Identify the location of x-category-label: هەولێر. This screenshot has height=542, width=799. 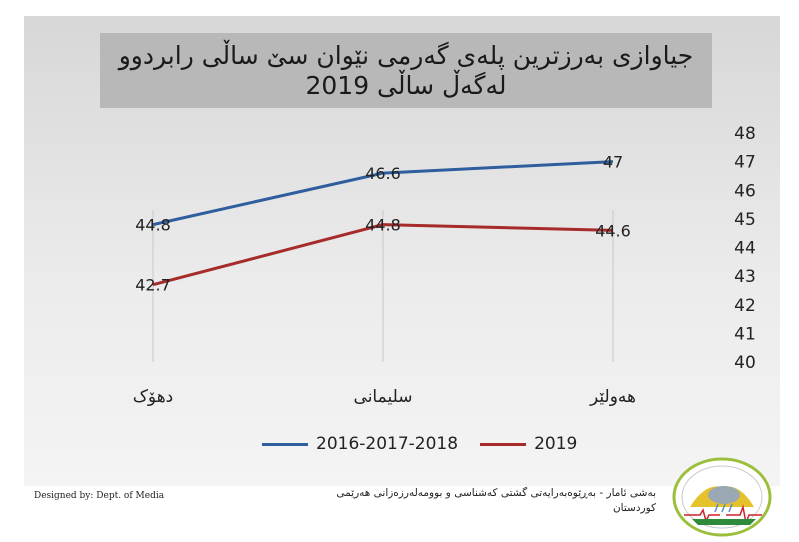
(612, 397).